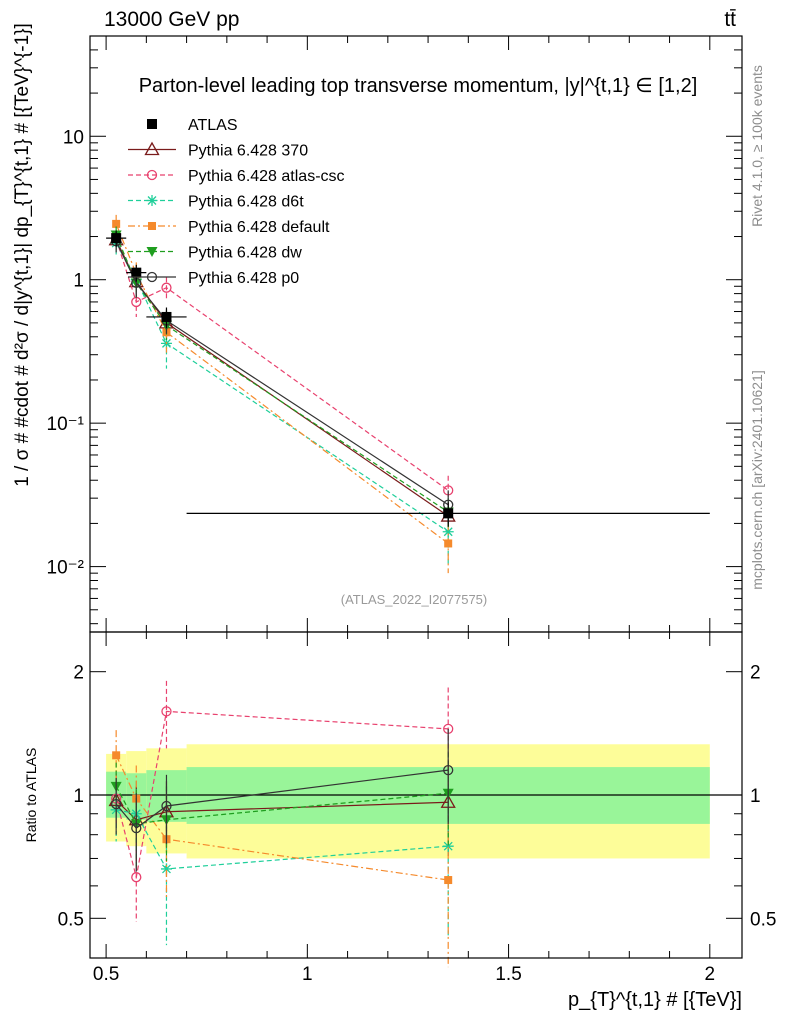  What do you see at coordinates (71, 919) in the screenshot?
I see `ratio-y-tick-label-0.5: 0.5` at bounding box center [71, 919].